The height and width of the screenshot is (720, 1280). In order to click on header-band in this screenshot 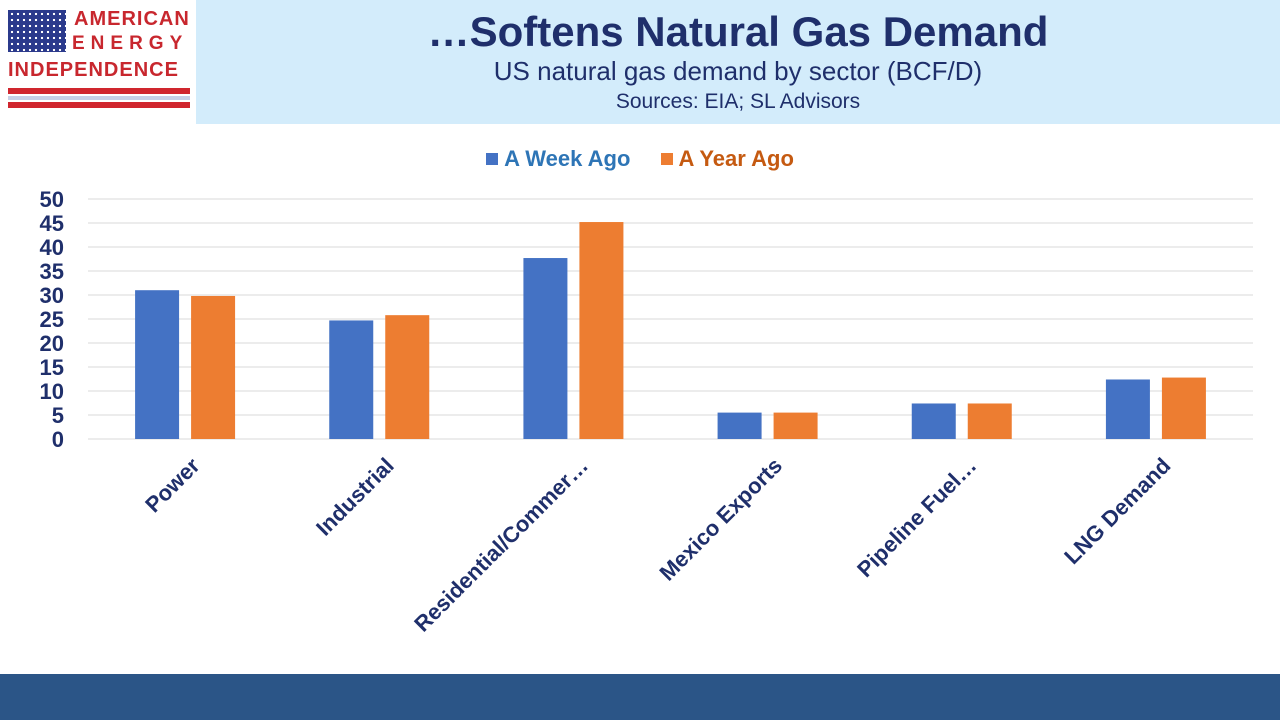, I will do `click(738, 62)`.